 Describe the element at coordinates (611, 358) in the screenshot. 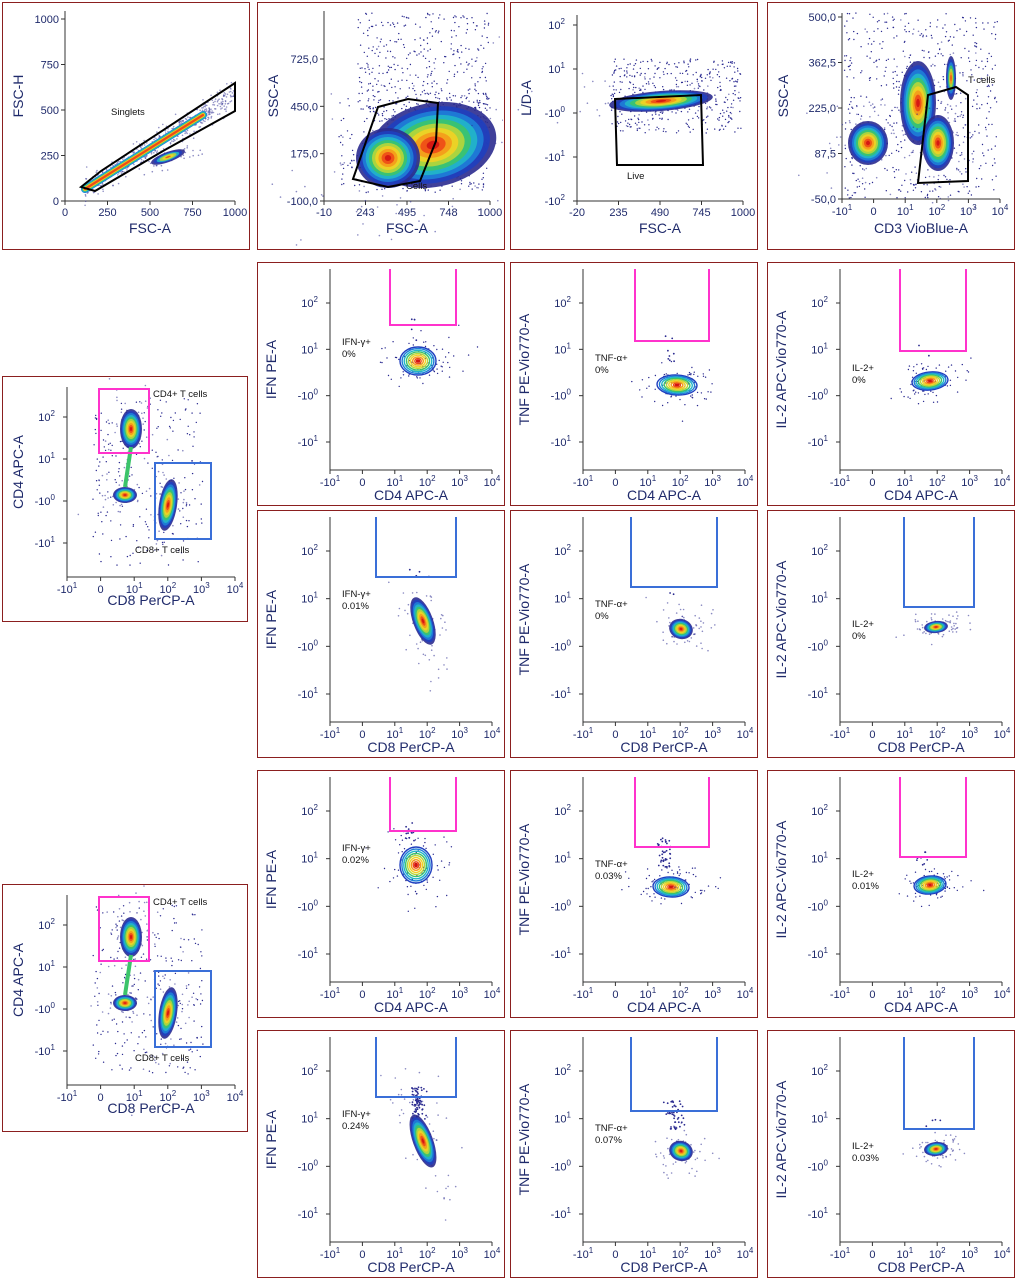

I see `gate-label: TNF-α+` at that location.